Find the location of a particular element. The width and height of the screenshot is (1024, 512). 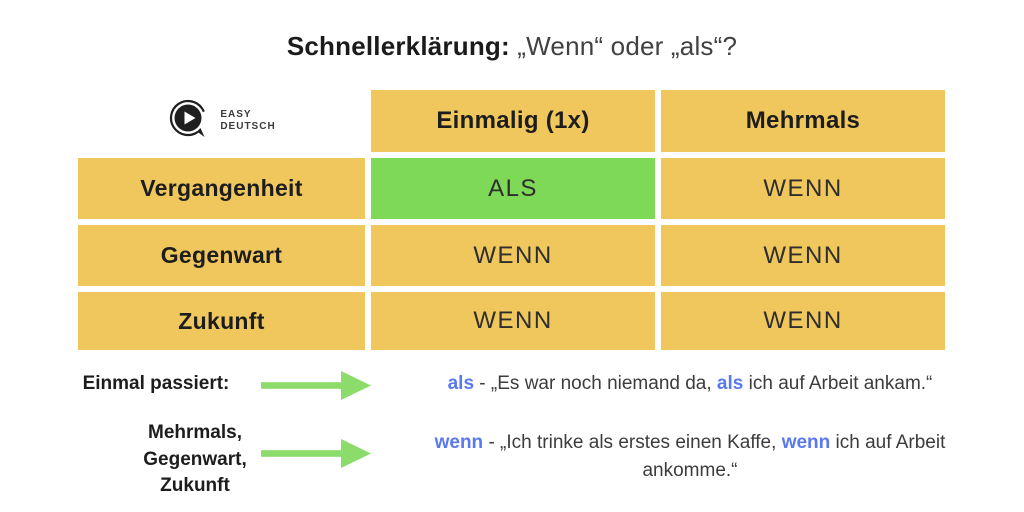

example-2-tail: ich auf Arbeit ankomme.“ is located at coordinates (794, 456).